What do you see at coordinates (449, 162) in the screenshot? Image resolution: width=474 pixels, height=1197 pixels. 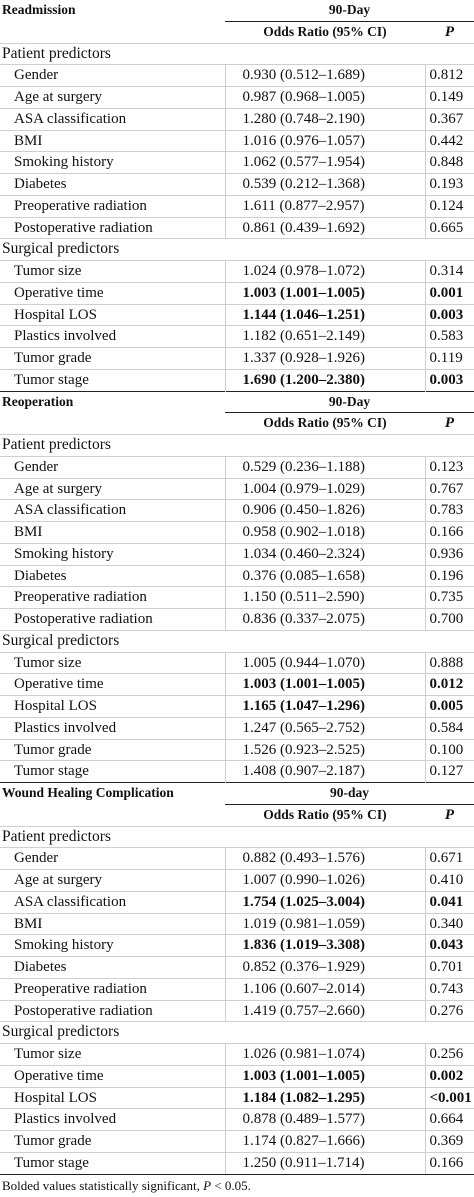 I see `p-value: 0.848` at bounding box center [449, 162].